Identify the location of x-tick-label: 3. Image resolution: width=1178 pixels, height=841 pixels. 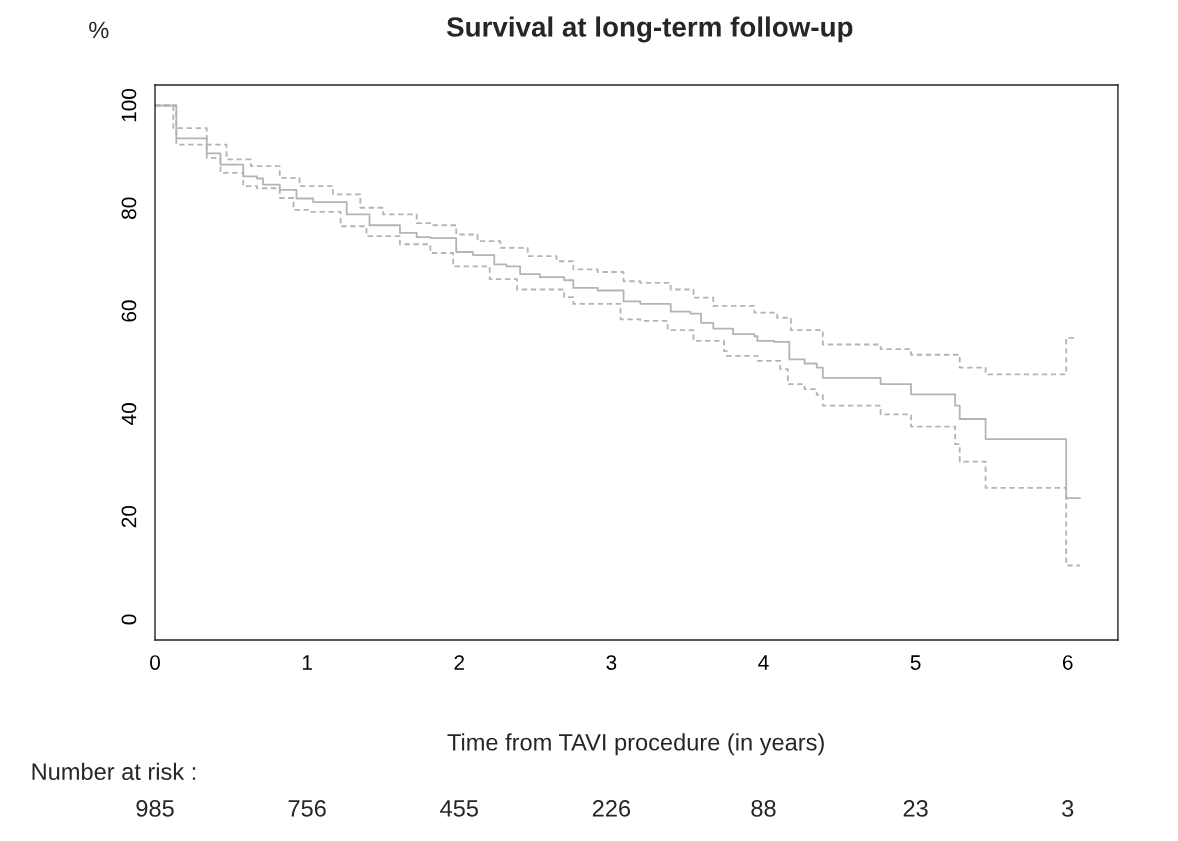
(611, 662).